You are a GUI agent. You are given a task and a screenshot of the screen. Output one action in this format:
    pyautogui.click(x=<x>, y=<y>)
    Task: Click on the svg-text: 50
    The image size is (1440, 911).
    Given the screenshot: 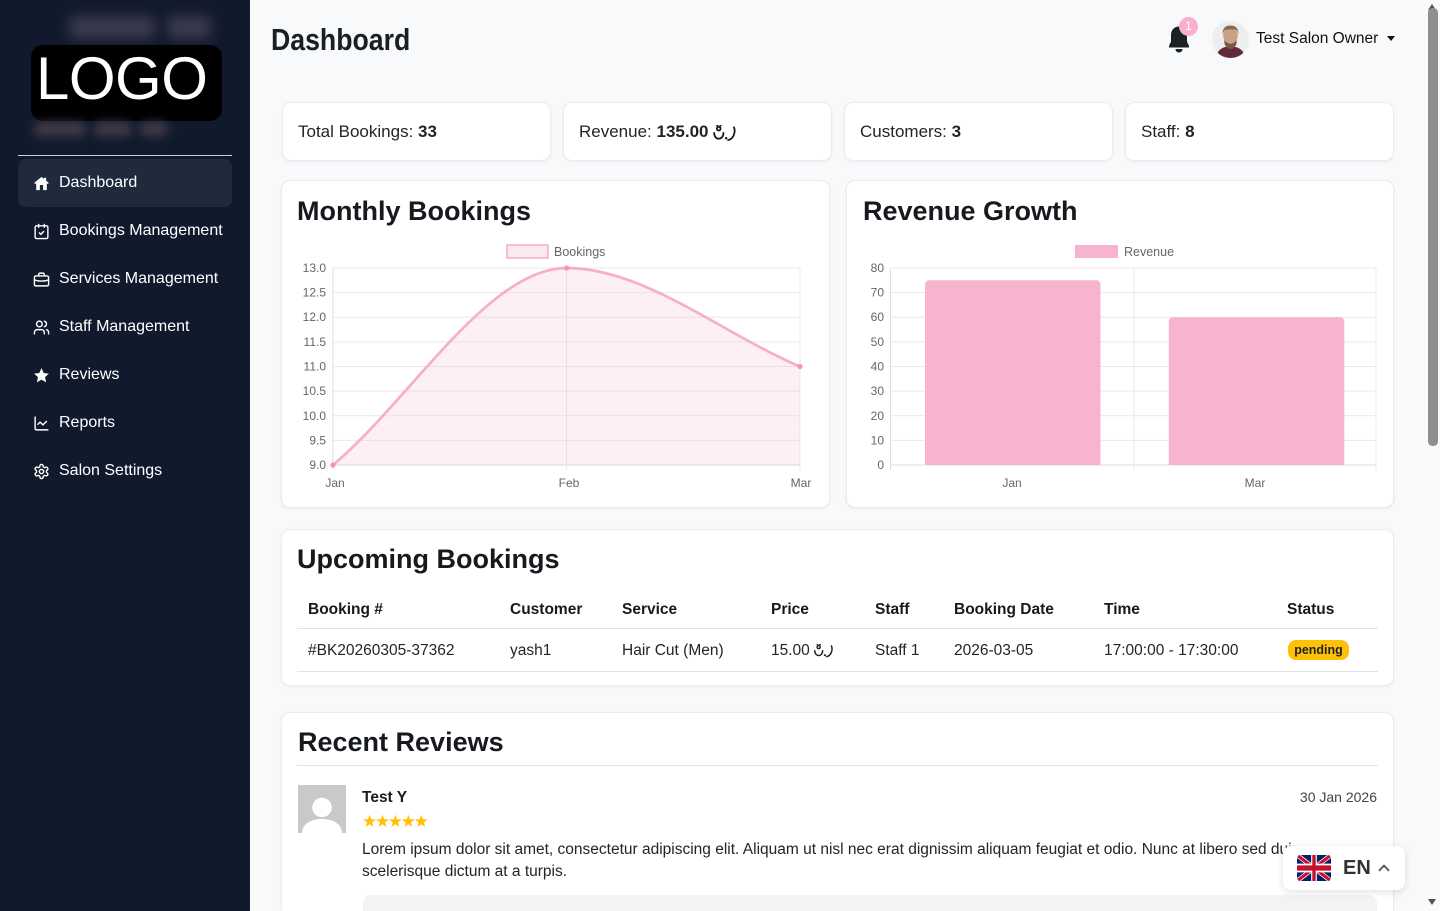 What is the action you would take?
    pyautogui.click(x=878, y=342)
    